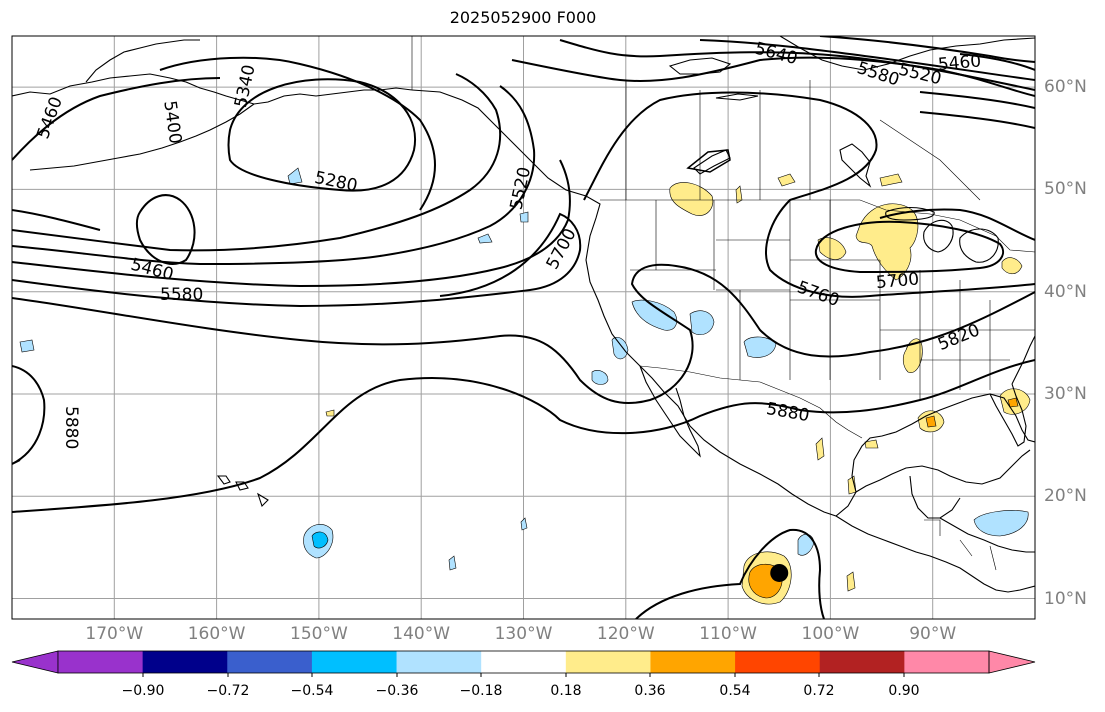  Describe the element at coordinates (181, 295) in the screenshot. I see `contour-label: 5580` at that location.